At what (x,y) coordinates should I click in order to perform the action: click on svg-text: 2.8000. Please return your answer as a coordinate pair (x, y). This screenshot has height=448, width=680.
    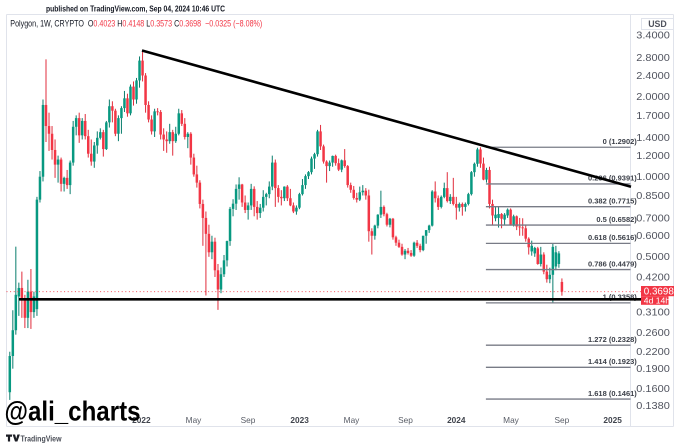
    Looking at the image, I should click on (653, 58).